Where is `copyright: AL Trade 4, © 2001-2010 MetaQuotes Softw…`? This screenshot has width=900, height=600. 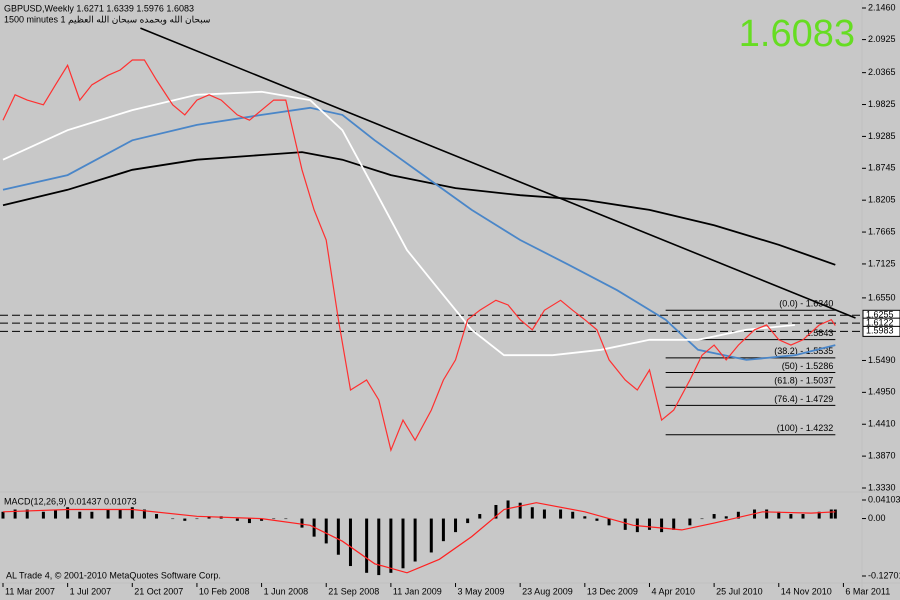 copyright: AL Trade 4, © 2001-2010 MetaQuotes Softw… is located at coordinates (113, 575).